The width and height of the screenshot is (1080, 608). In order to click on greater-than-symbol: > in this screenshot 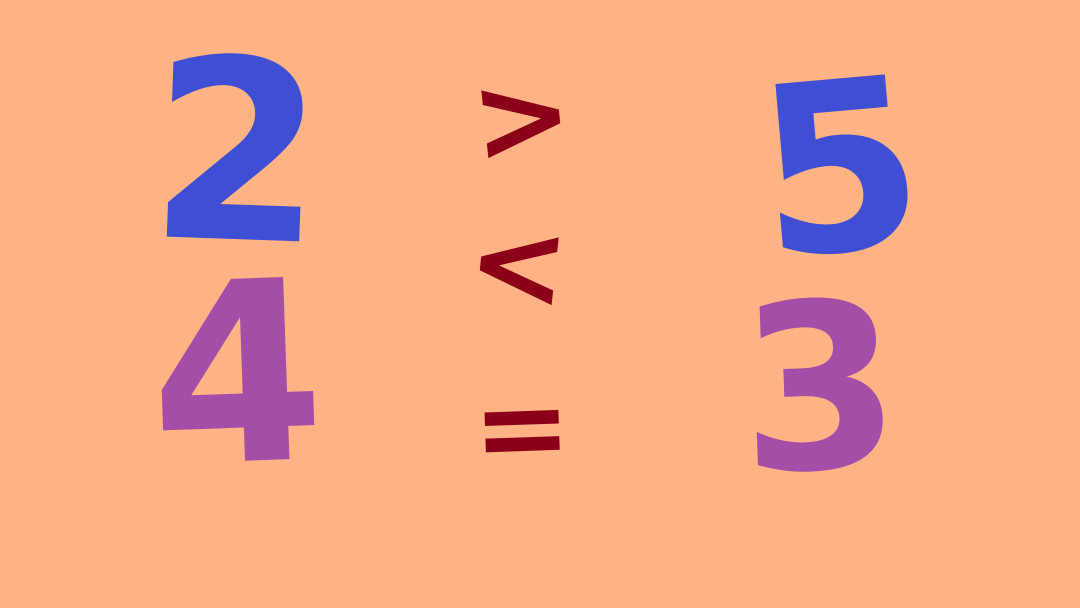, I will do `click(522, 117)`.